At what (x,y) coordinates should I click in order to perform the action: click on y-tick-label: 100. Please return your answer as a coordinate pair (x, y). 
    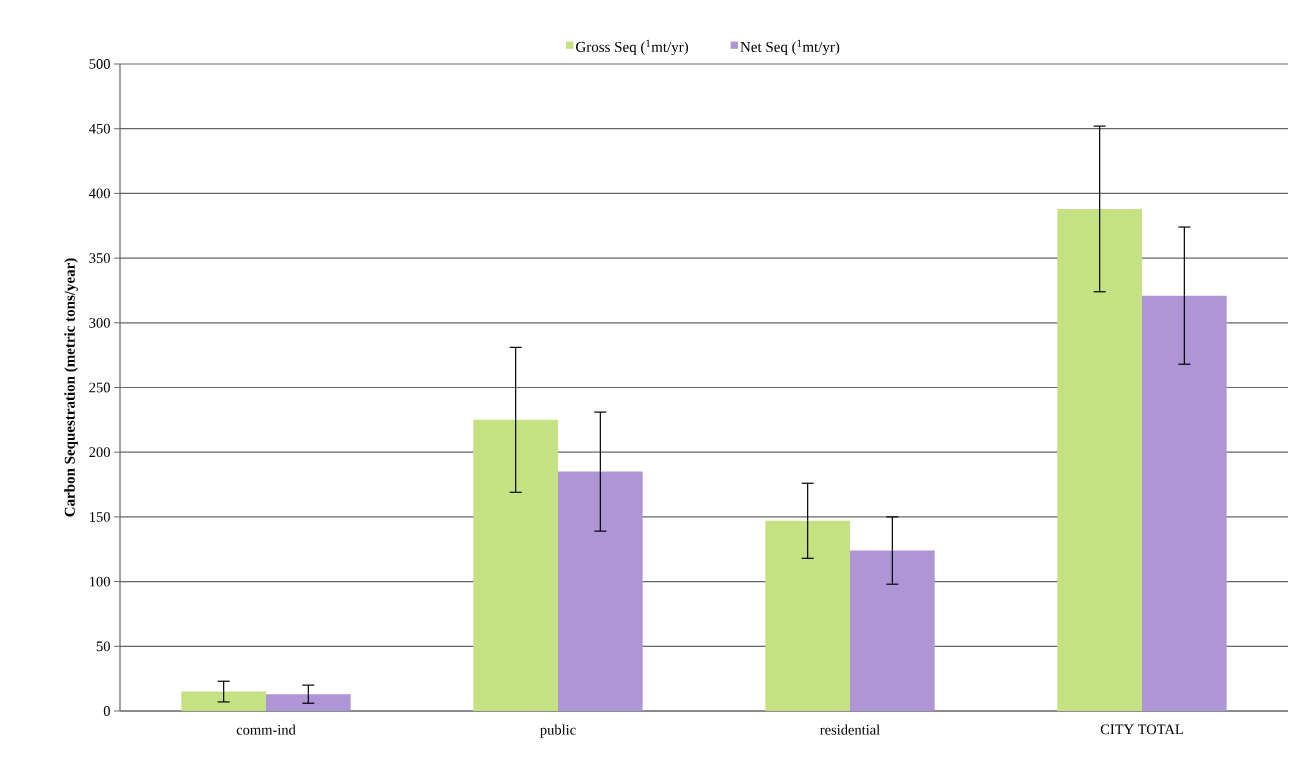
    Looking at the image, I should click on (100, 581).